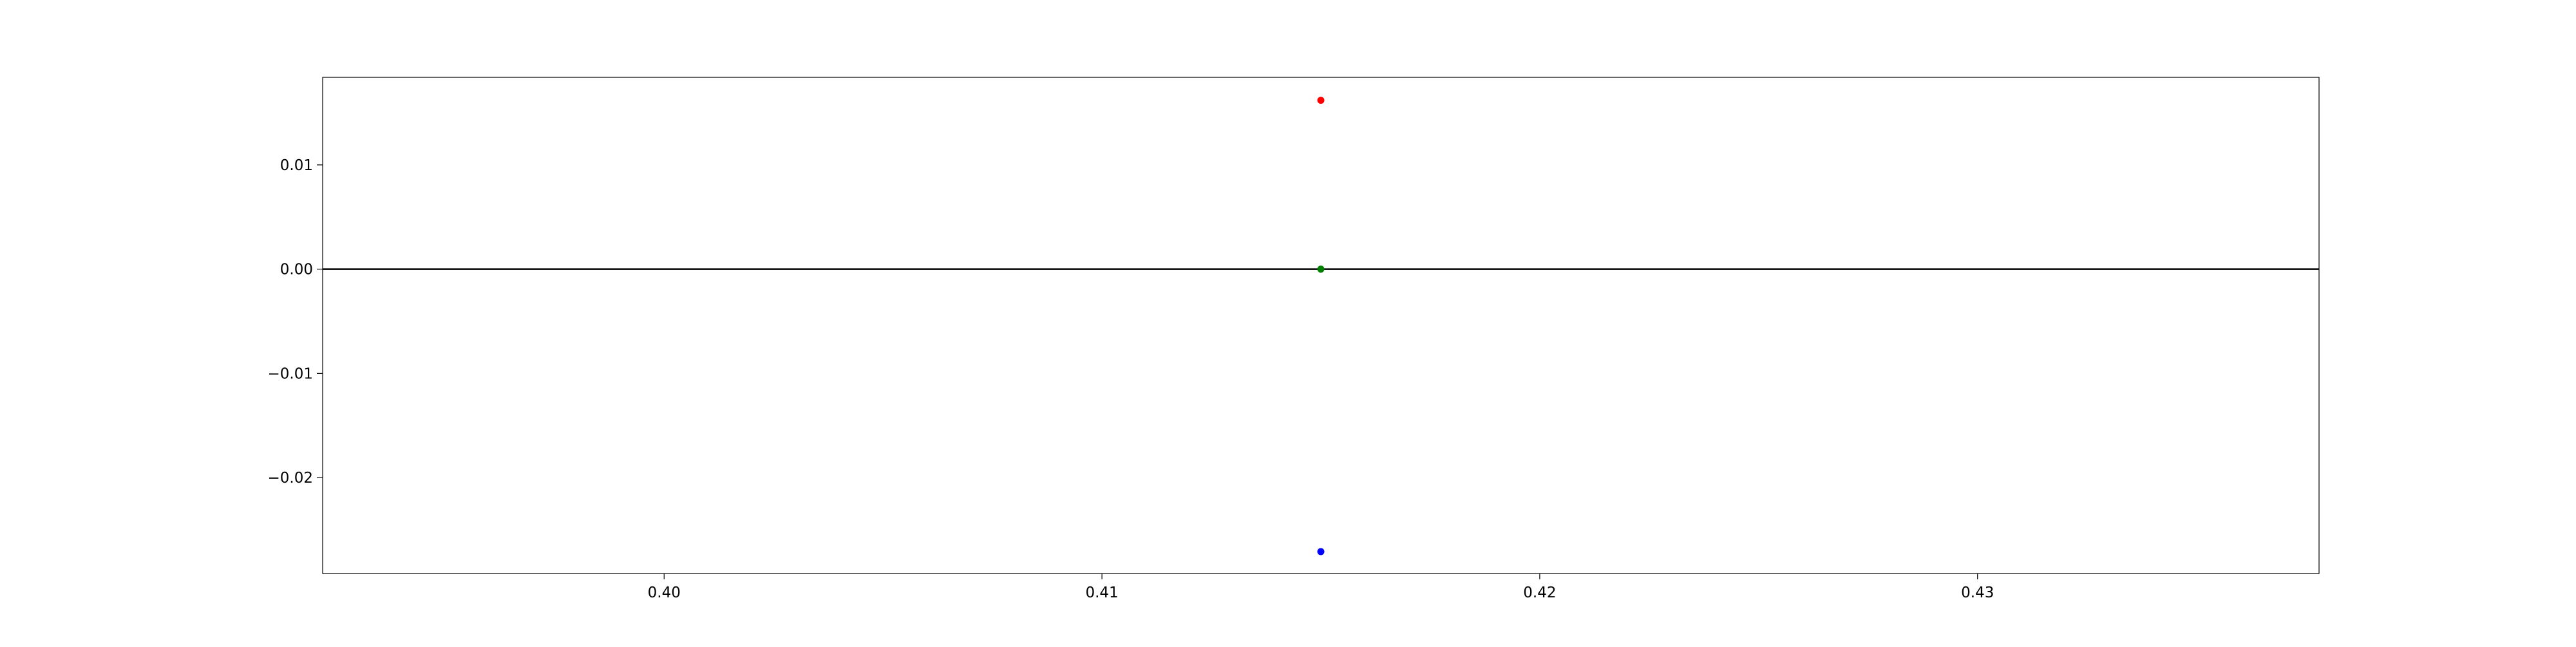  I want to click on x-tick-label: 0.41, so click(1101, 592).